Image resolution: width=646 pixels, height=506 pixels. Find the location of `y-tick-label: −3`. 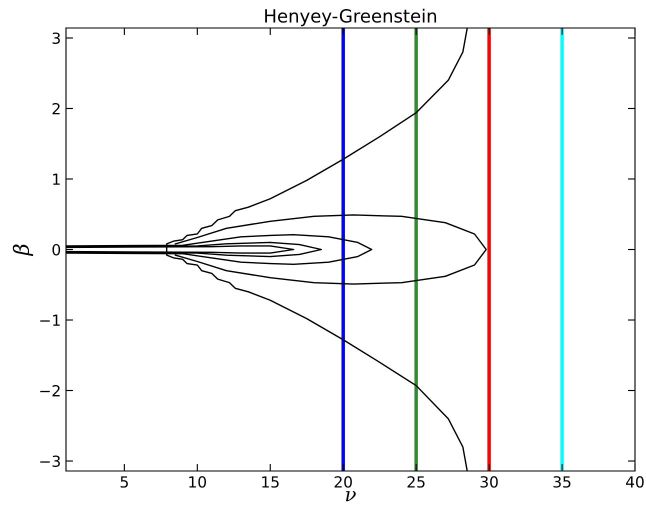

y-tick-label: −3 is located at coordinates (50, 461).